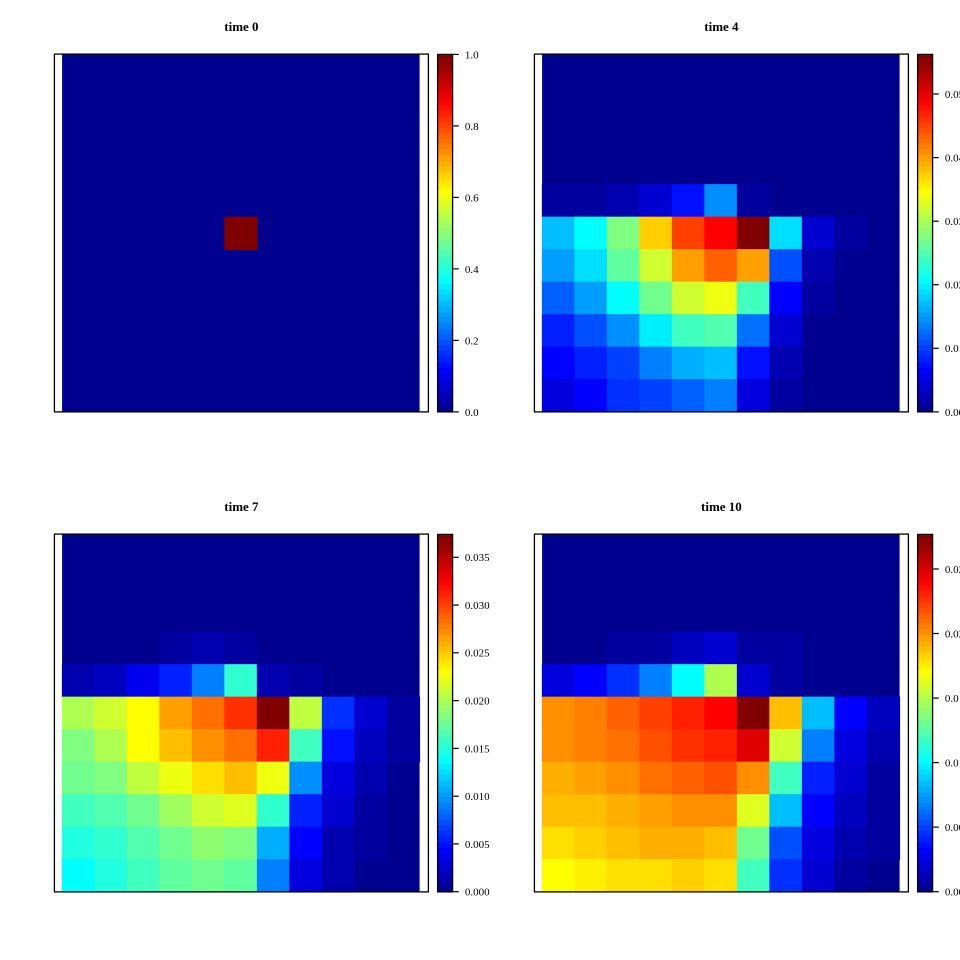 Image resolution: width=960 pixels, height=960 pixels. Describe the element at coordinates (472, 55) in the screenshot. I see `svg-text: 1.0` at that location.